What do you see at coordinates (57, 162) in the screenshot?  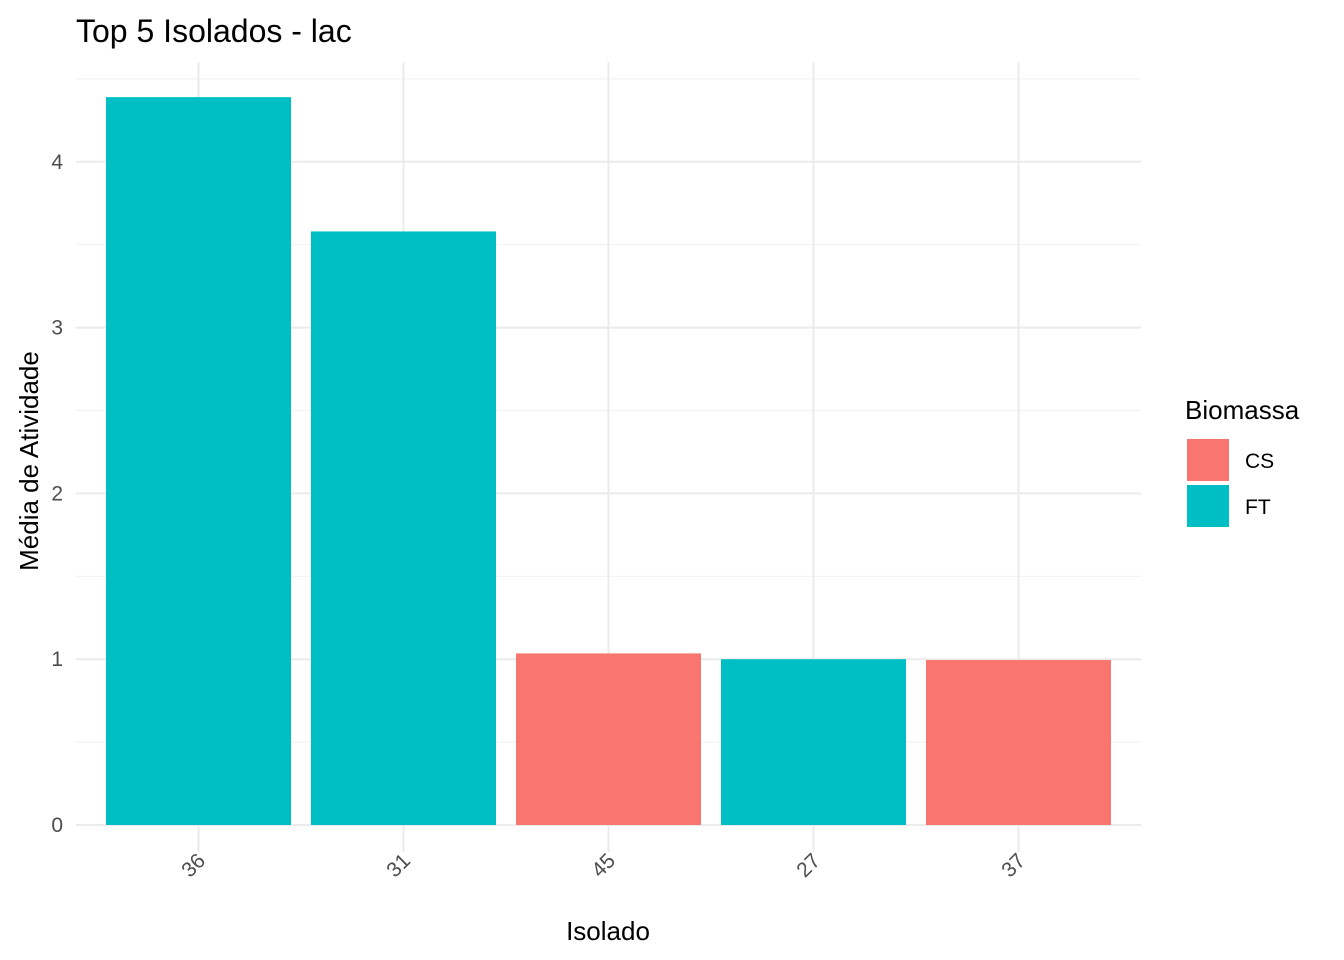 I see `y-tick-label: 4` at bounding box center [57, 162].